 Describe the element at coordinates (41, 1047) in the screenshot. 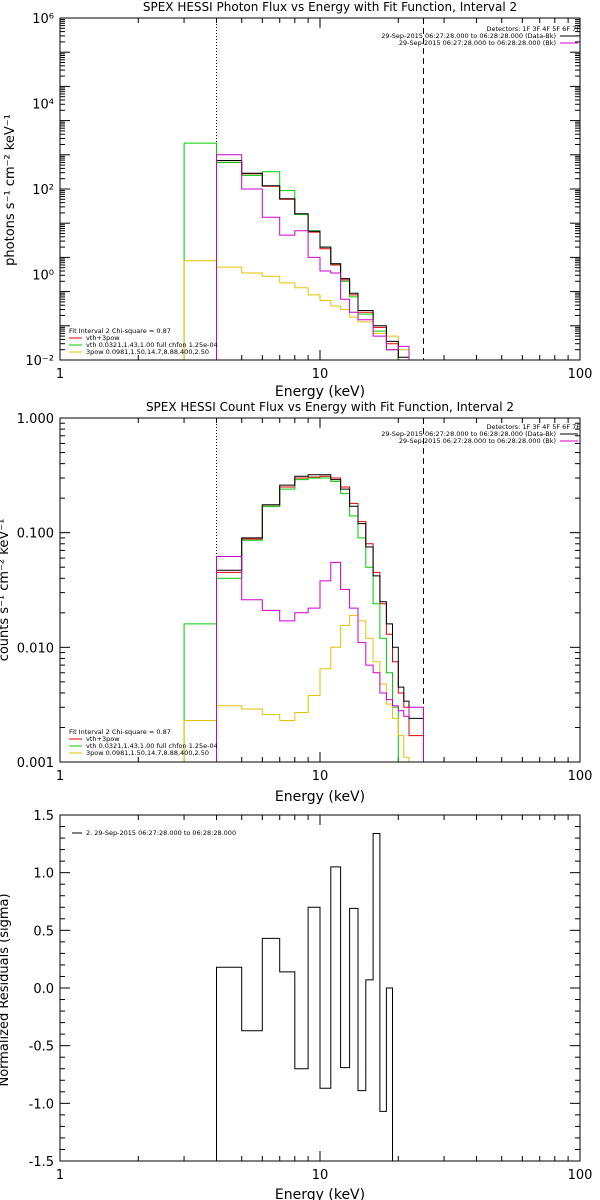

I see `y-tick-label: -0.5` at that location.